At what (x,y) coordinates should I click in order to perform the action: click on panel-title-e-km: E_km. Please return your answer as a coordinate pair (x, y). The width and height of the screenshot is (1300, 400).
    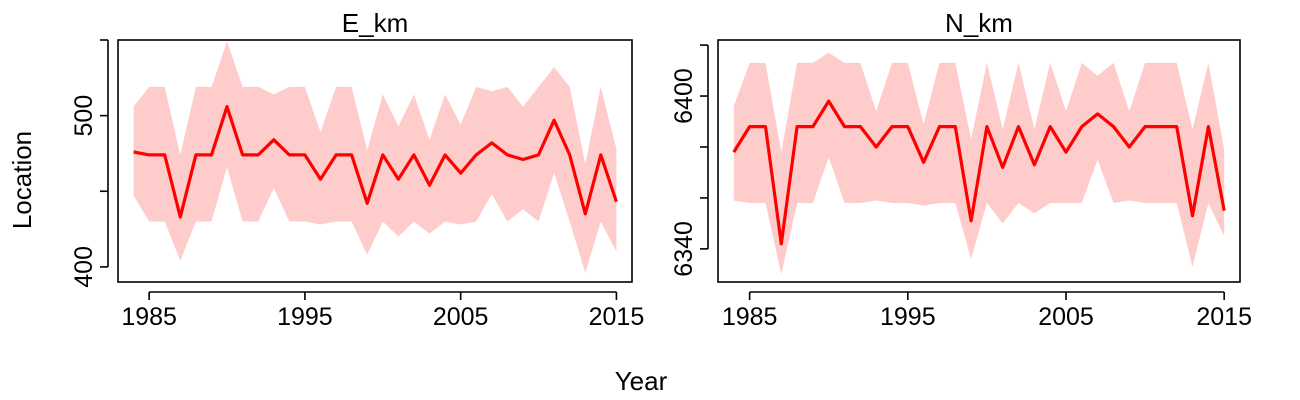
    Looking at the image, I should click on (375, 23).